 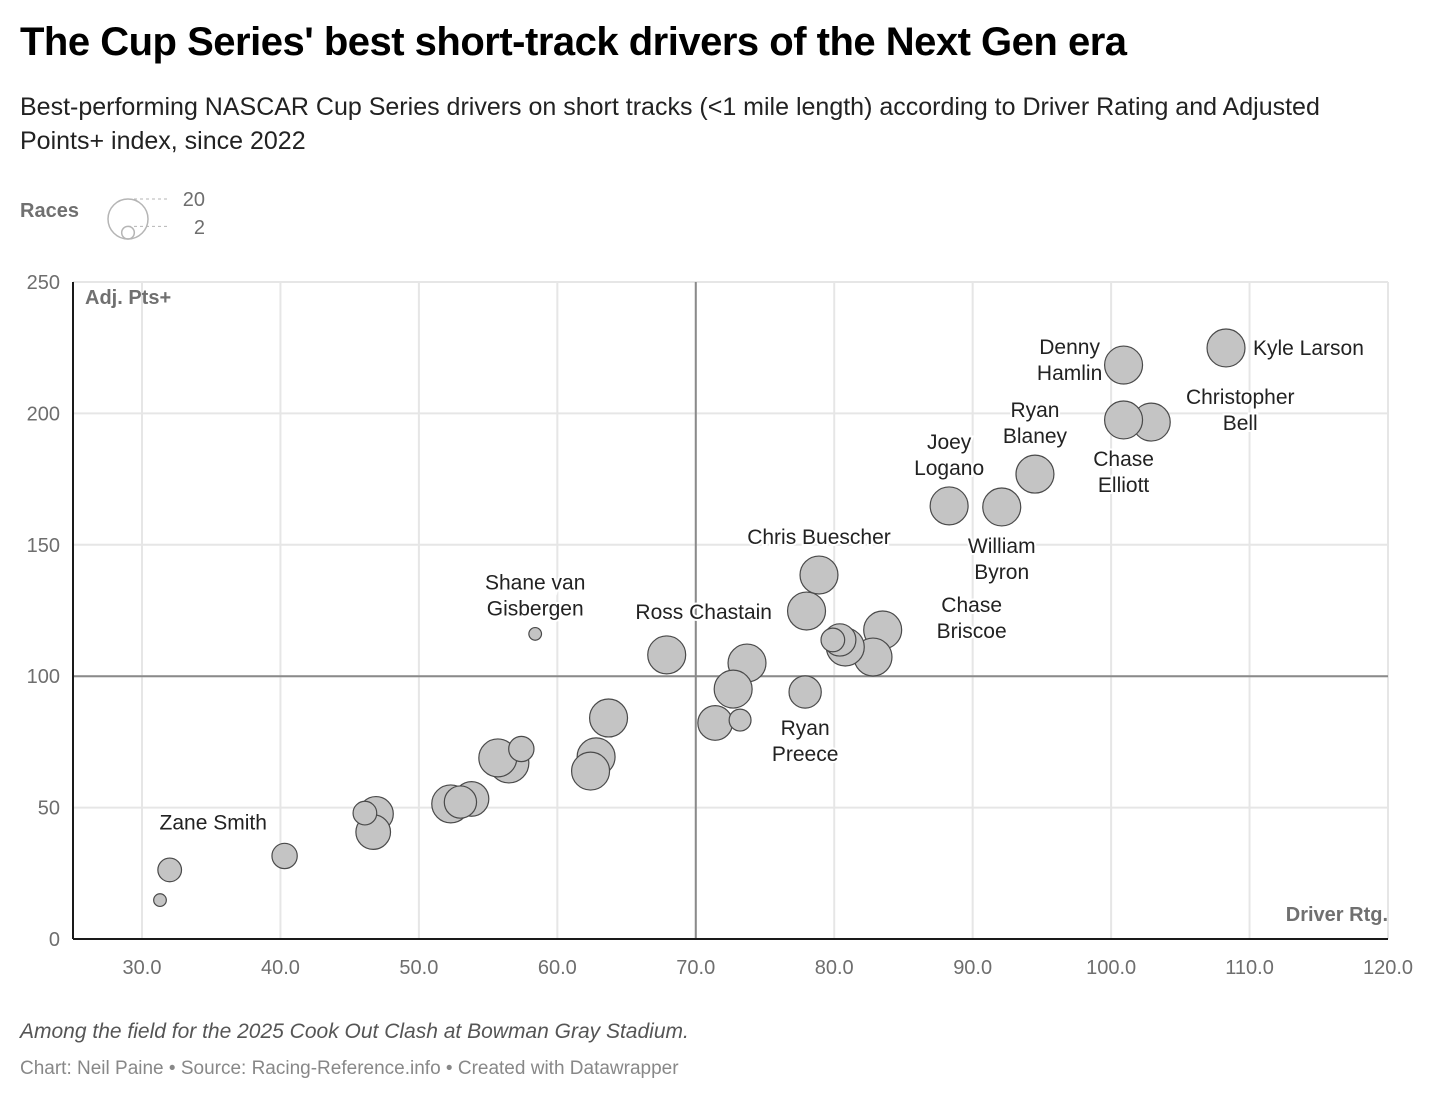 I want to click on size-legend-title: Races, so click(x=49, y=211).